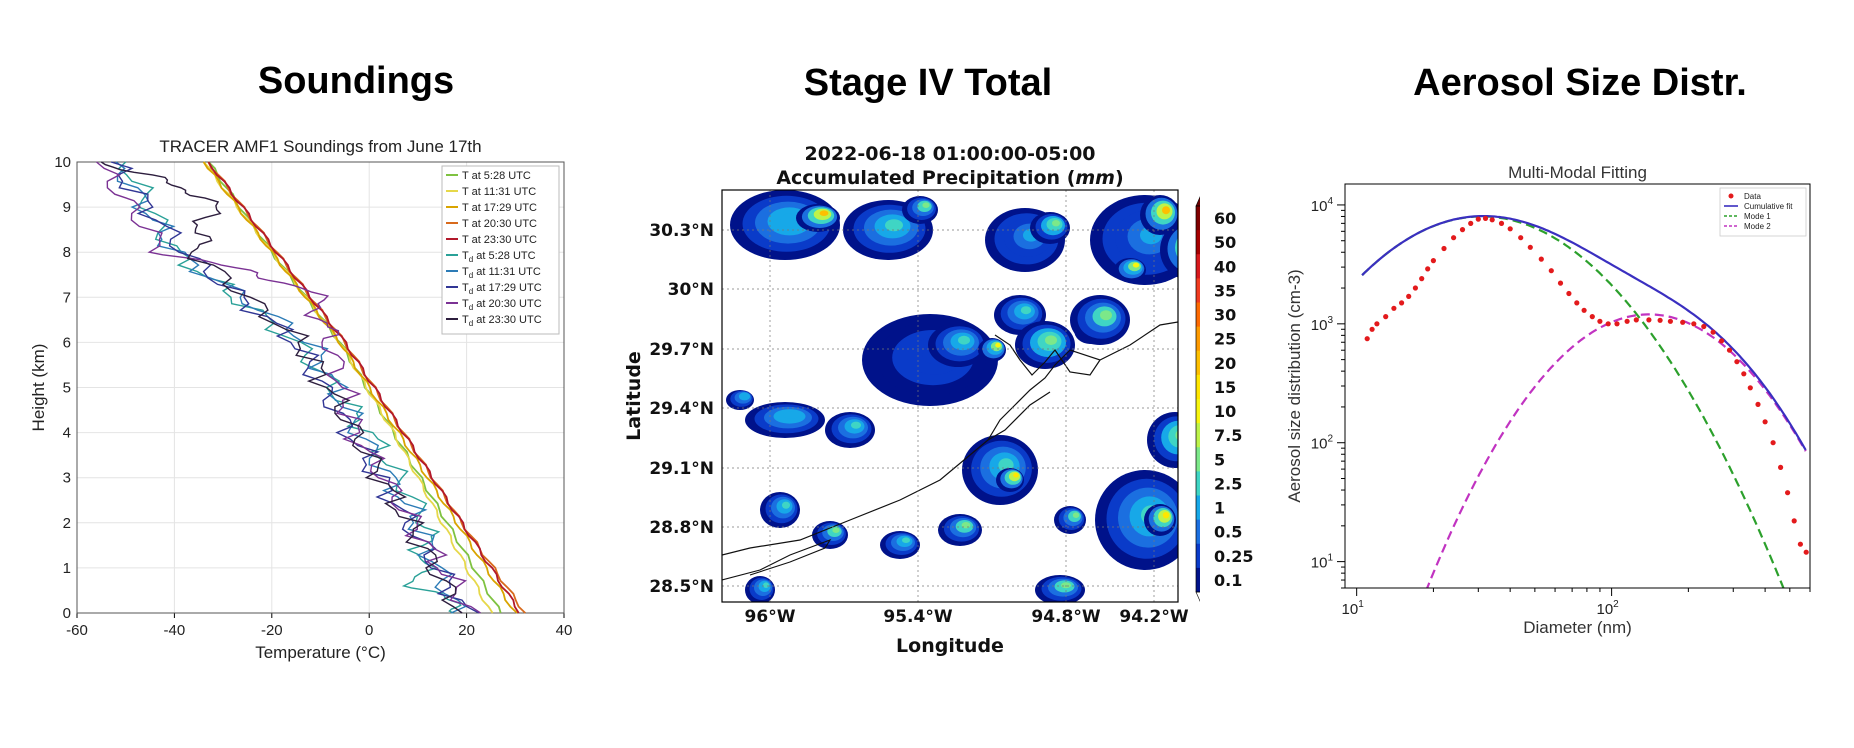  I want to click on sounding-xtick-label: 0, so click(369, 630).